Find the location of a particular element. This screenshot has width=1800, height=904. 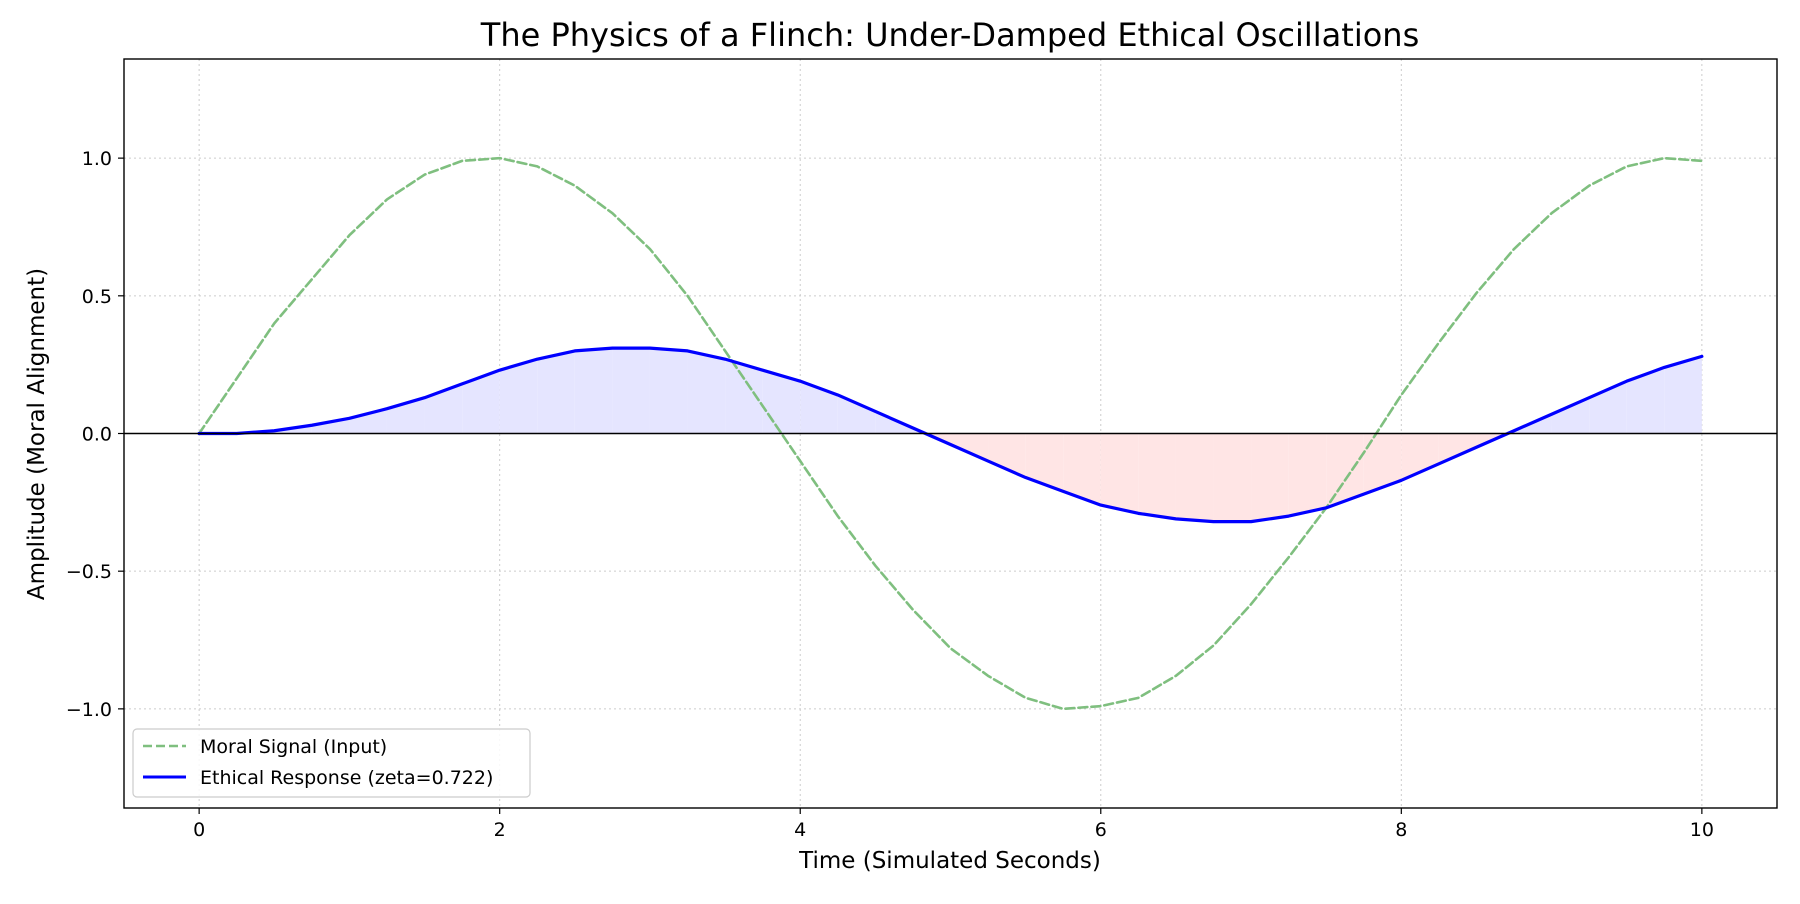

legend-box is located at coordinates (331, 763).